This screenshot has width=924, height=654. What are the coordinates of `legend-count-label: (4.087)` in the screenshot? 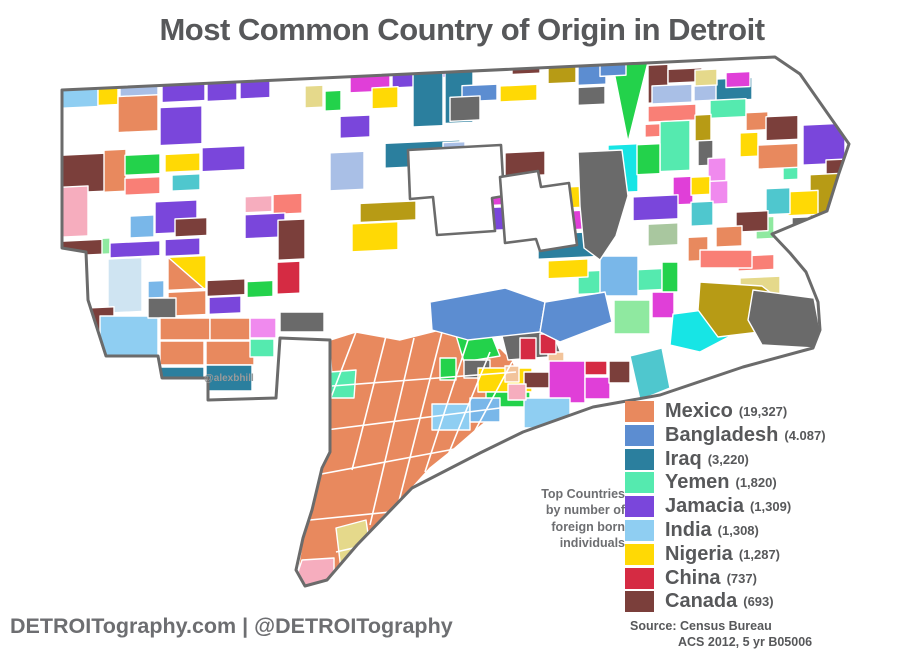 It's located at (805, 435).